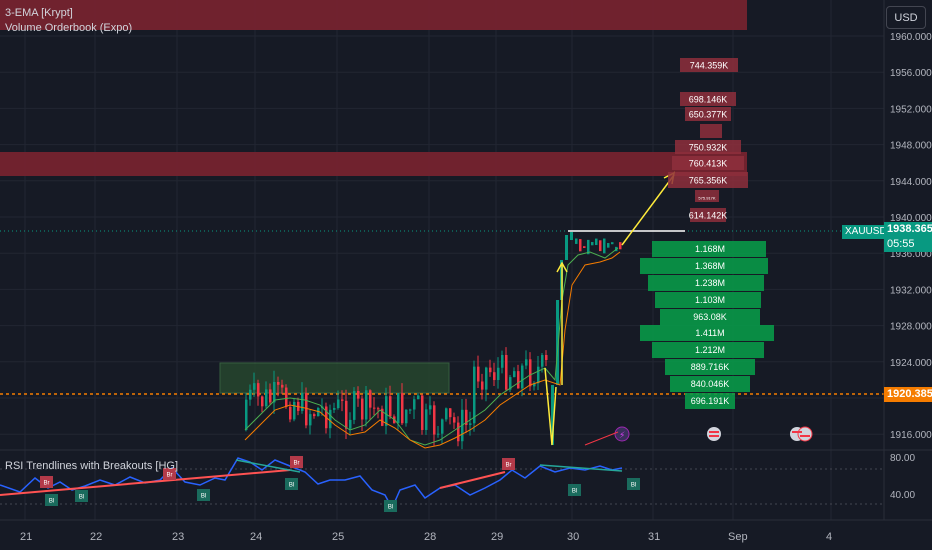 The image size is (932, 550). What do you see at coordinates (311, 483) in the screenshot?
I see `rsi-line` at bounding box center [311, 483].